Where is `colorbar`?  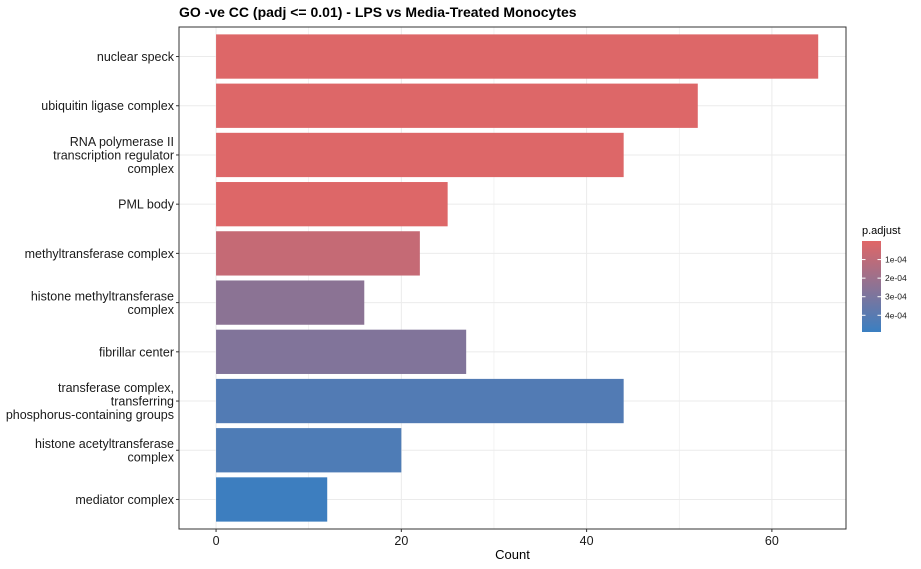 colorbar is located at coordinates (871, 286).